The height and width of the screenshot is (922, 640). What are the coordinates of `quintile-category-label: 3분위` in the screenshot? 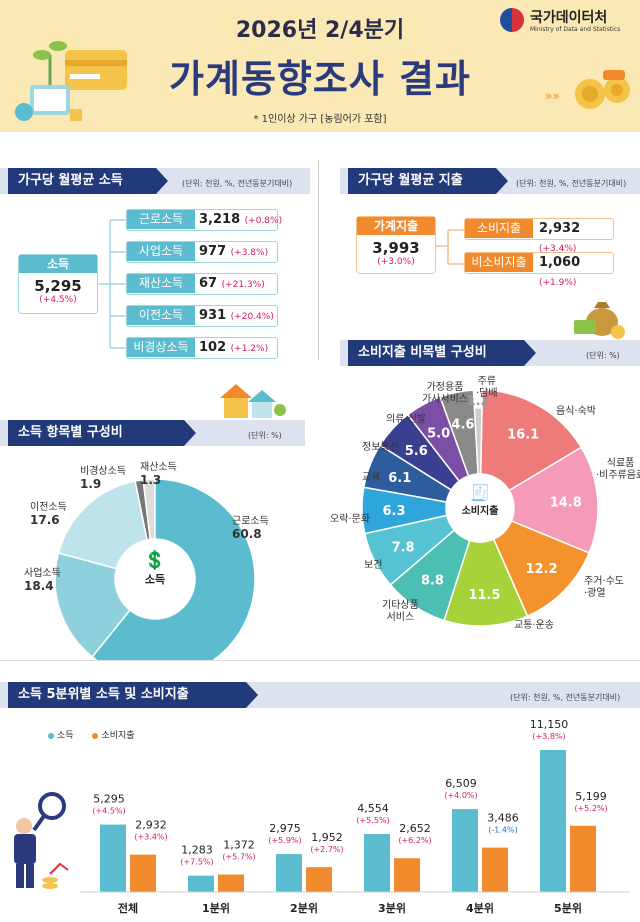 It's located at (392, 908).